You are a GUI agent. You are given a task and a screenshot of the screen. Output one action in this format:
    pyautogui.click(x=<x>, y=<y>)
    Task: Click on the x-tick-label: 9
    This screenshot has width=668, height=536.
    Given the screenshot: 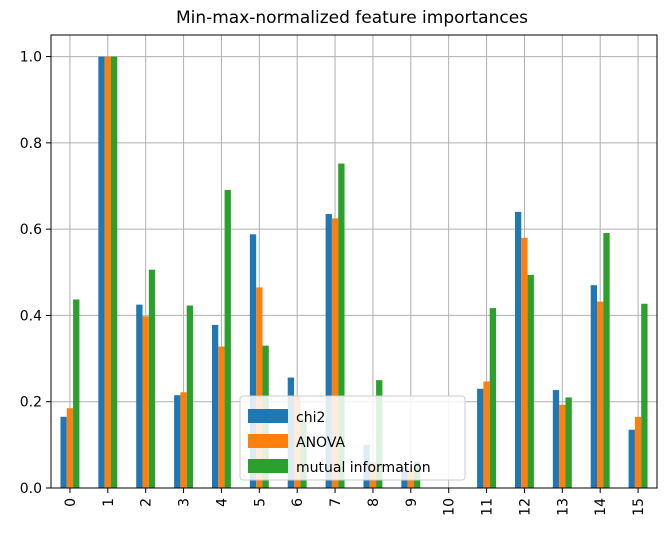 What is the action you would take?
    pyautogui.click(x=412, y=502)
    